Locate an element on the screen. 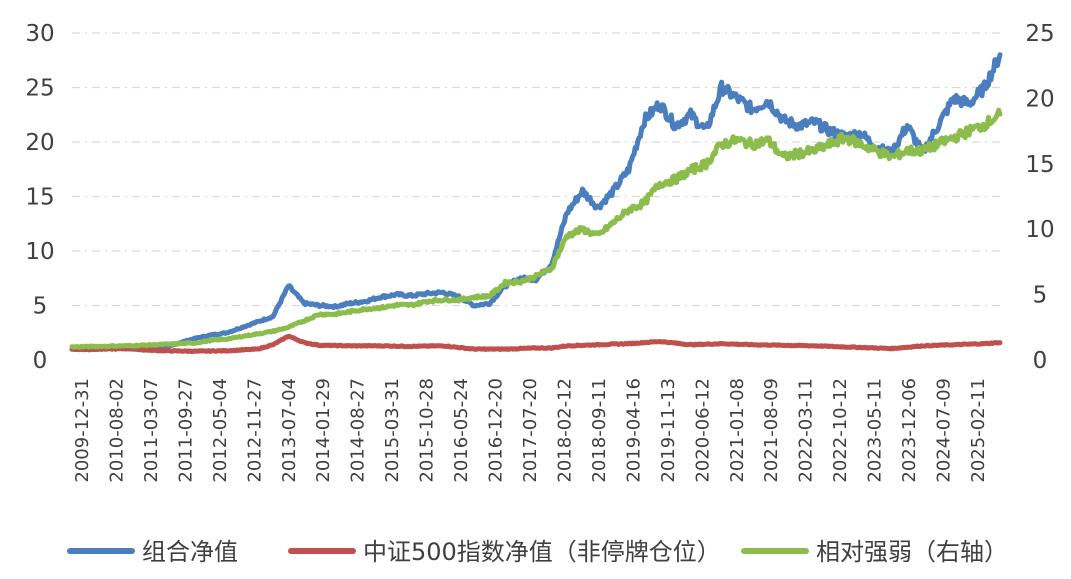  x-tick-label: 2011-03-07 is located at coordinates (151, 430).